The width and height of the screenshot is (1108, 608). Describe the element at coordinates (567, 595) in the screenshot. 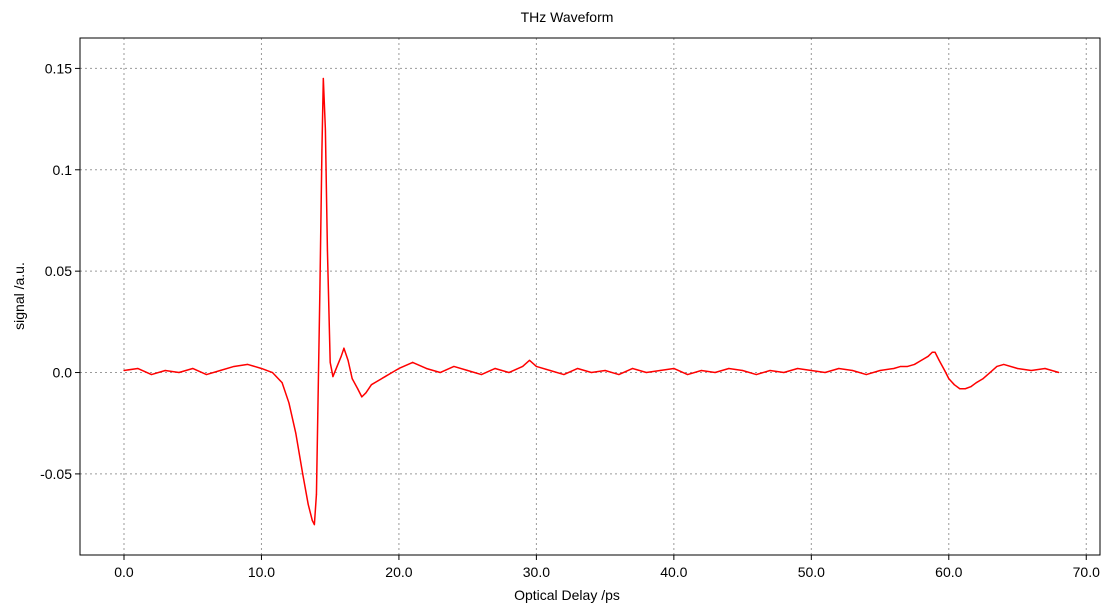

I see `x-axis-label: Optical Delay /ps` at that location.